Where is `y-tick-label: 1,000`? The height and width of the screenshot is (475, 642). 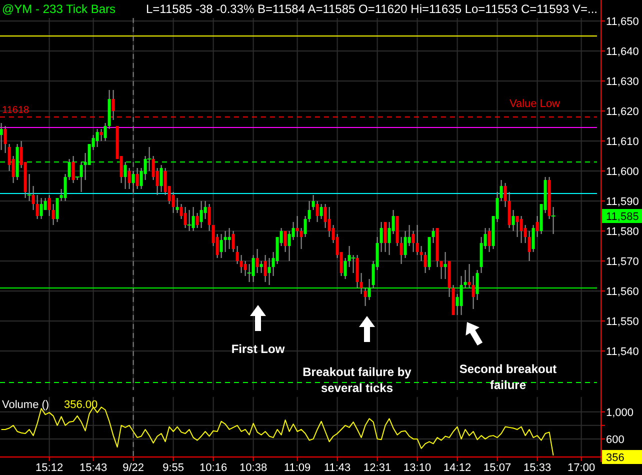
y-tick-label: 1,000 is located at coordinates (620, 412).